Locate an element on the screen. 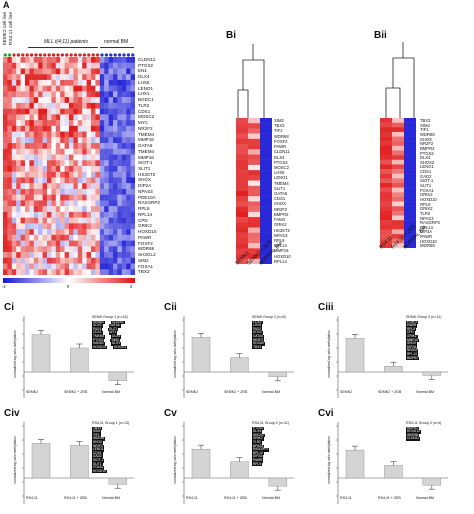 The width and height of the screenshot is (474, 514). heatmap-b-gene-label: SIM2 is located at coordinates (425, 125).